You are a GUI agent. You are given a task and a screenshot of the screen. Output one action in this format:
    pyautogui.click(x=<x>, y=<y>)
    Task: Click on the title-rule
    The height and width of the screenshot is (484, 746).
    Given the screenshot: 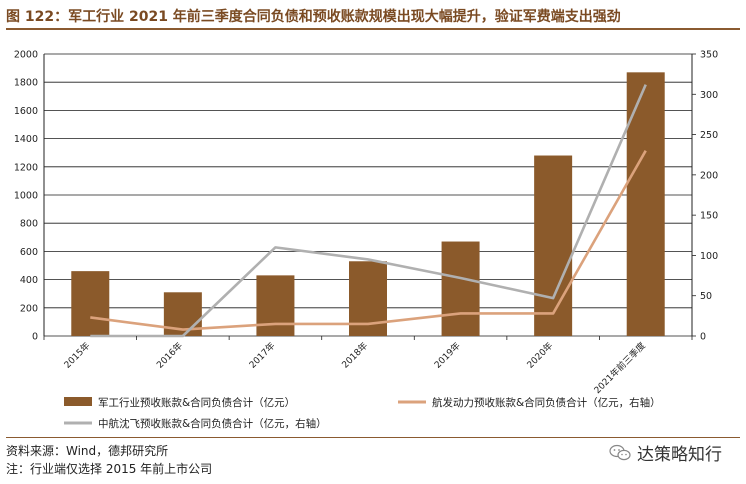 What is the action you would take?
    pyautogui.click(x=373, y=29)
    